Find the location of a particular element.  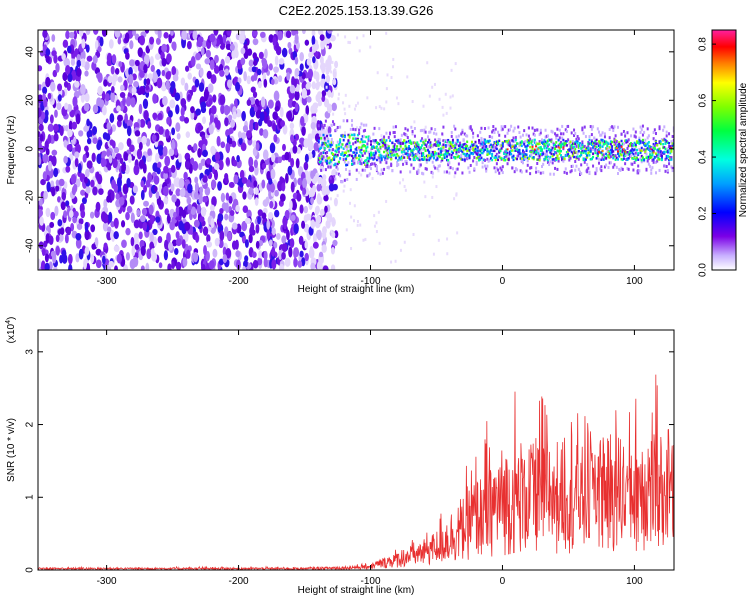

spectrogram-band-peak is located at coordinates (532, 146).